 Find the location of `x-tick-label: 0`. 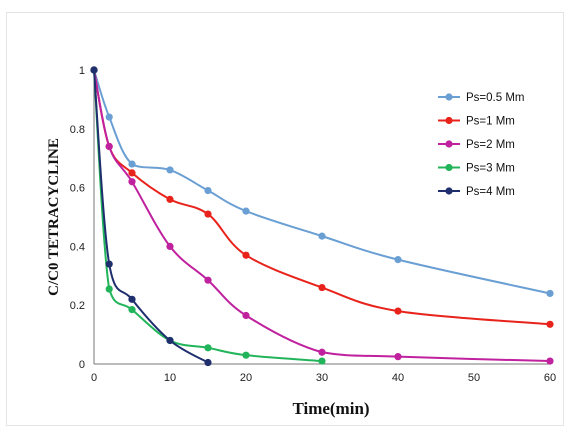

x-tick-label: 0 is located at coordinates (94, 378).